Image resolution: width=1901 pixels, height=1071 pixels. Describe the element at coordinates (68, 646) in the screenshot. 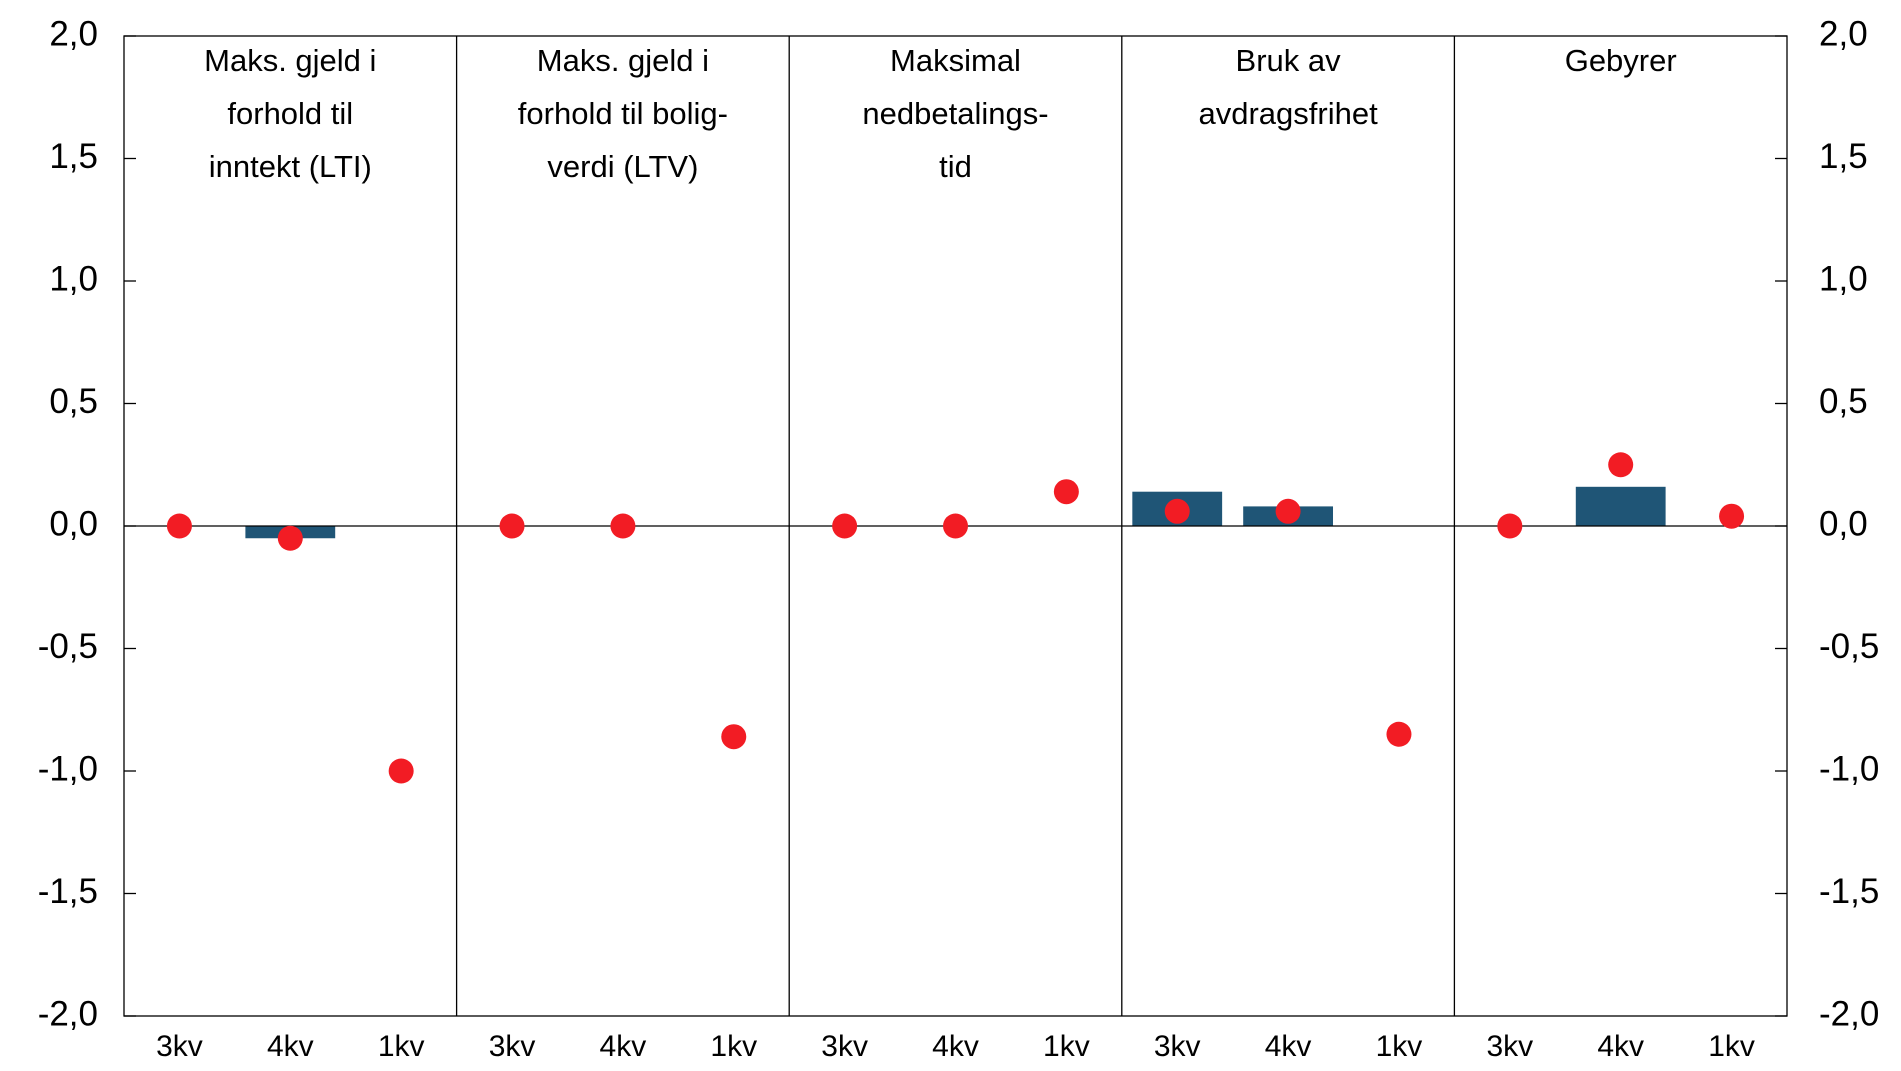

I see `y-tick-label: -0,5` at that location.